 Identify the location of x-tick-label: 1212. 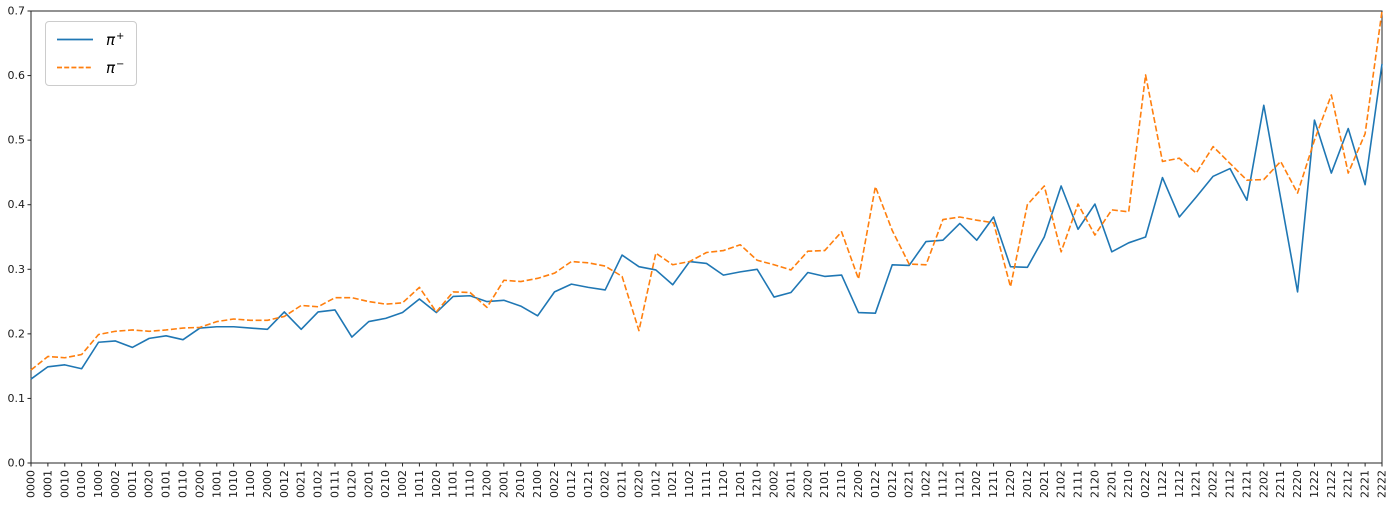
(1179, 484).